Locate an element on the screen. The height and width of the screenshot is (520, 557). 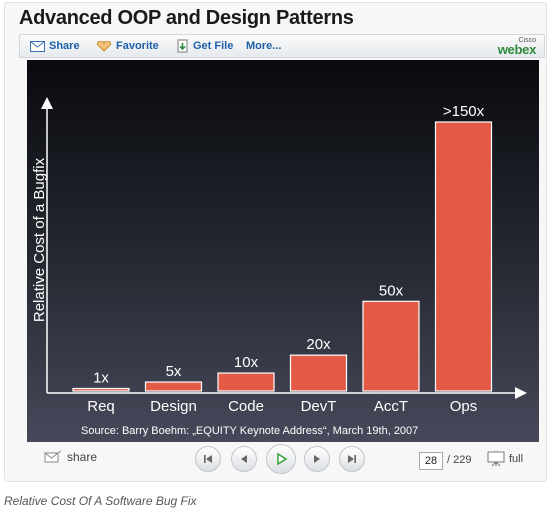
category-label: Design is located at coordinates (173, 406).